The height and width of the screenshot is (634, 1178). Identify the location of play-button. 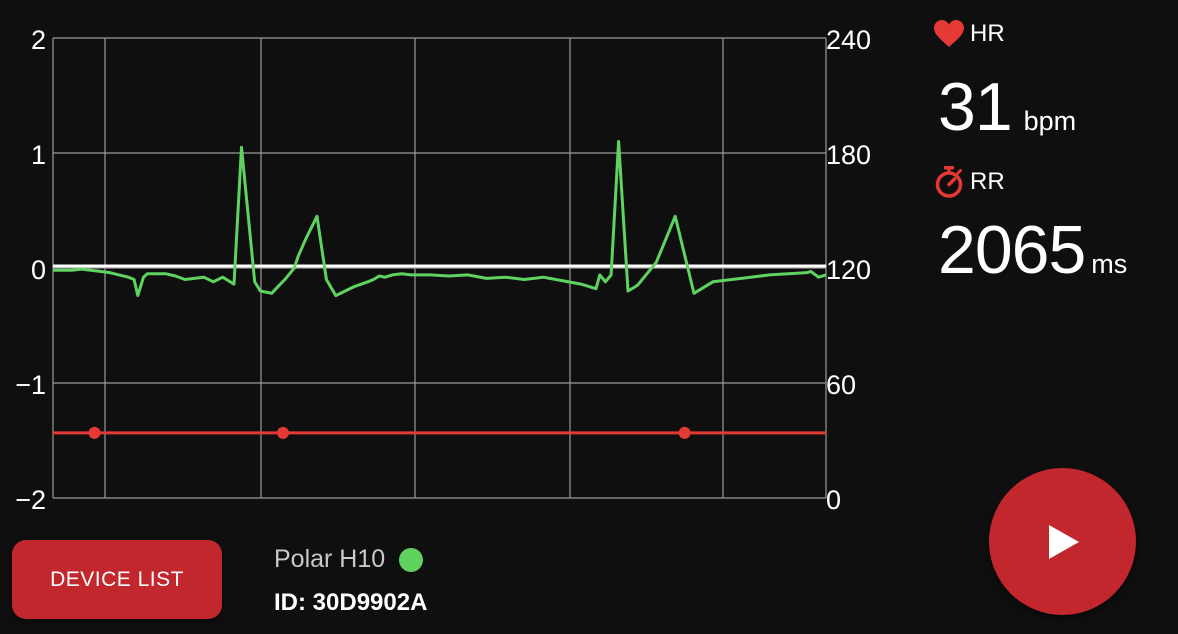
(1062, 541).